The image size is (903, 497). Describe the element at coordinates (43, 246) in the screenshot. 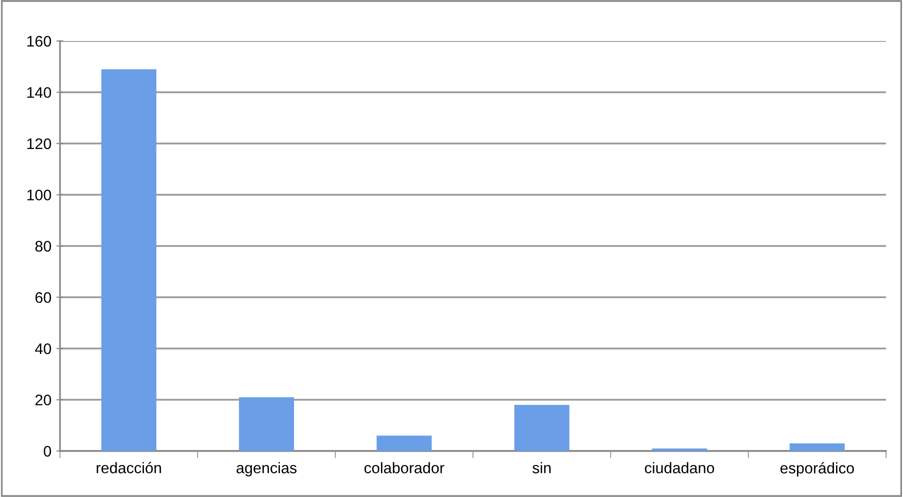

I see `y-tick-label: 80` at that location.